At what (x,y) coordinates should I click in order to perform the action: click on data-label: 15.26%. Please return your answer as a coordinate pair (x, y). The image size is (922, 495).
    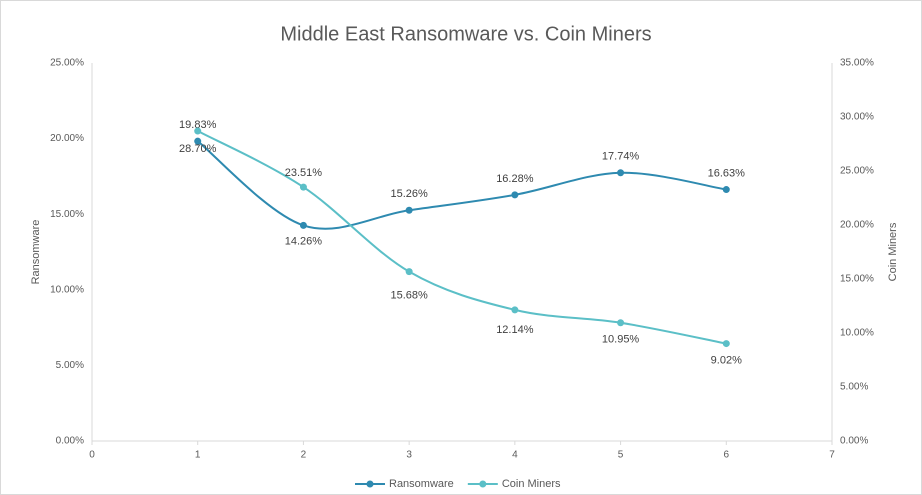
    Looking at the image, I should click on (409, 194).